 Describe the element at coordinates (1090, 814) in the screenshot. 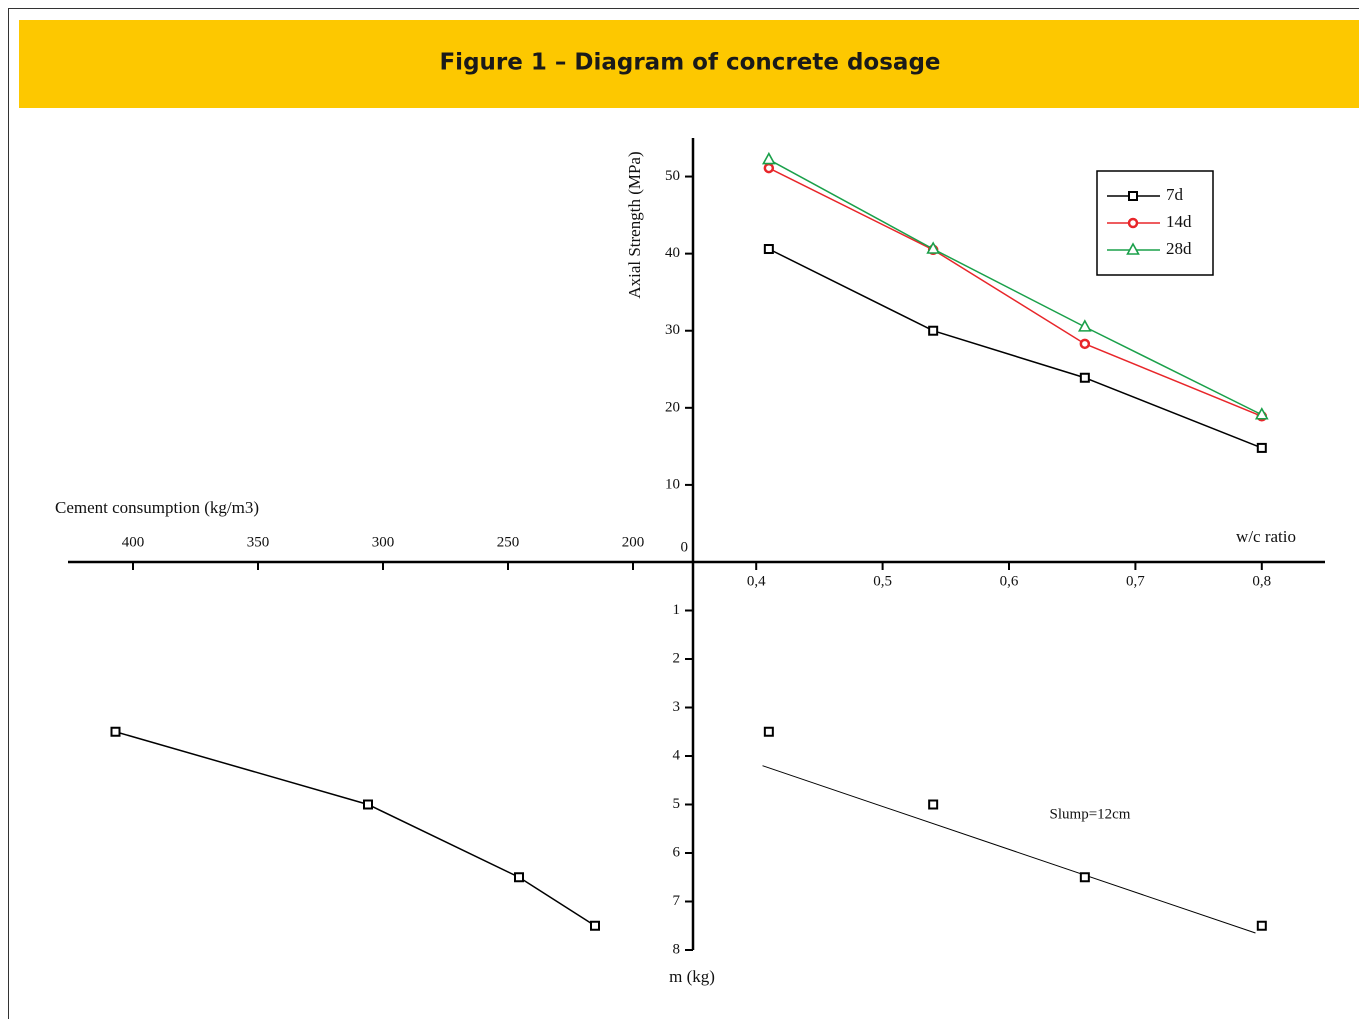

I see `annotation: Slump=12cm` at that location.